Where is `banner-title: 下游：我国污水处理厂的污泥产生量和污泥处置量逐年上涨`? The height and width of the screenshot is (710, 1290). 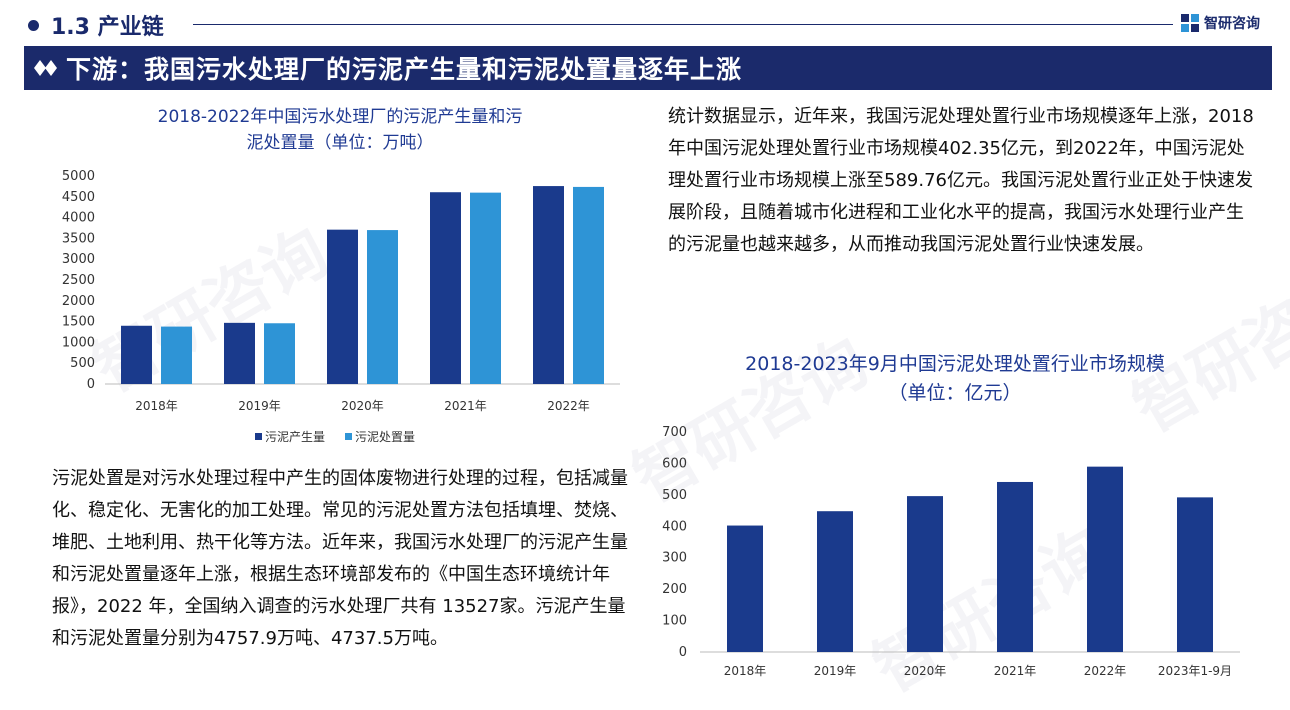 banner-title: 下游：我国污水处理厂的污泥产生量和污泥处置量逐年上涨 is located at coordinates (404, 69).